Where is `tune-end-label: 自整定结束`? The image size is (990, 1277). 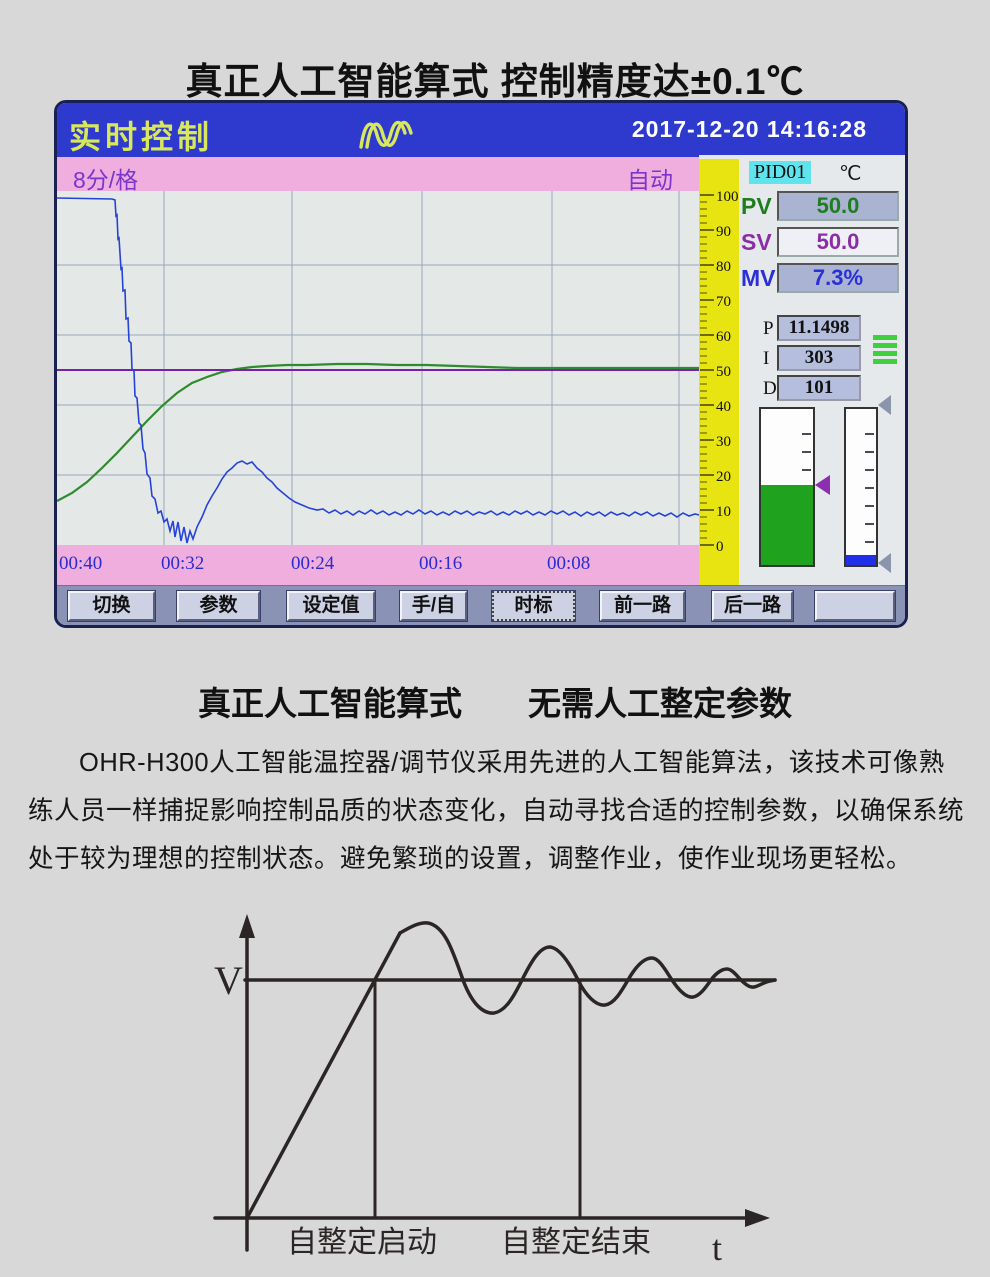
tune-end-label: 自整定结束 is located at coordinates (576, 1242).